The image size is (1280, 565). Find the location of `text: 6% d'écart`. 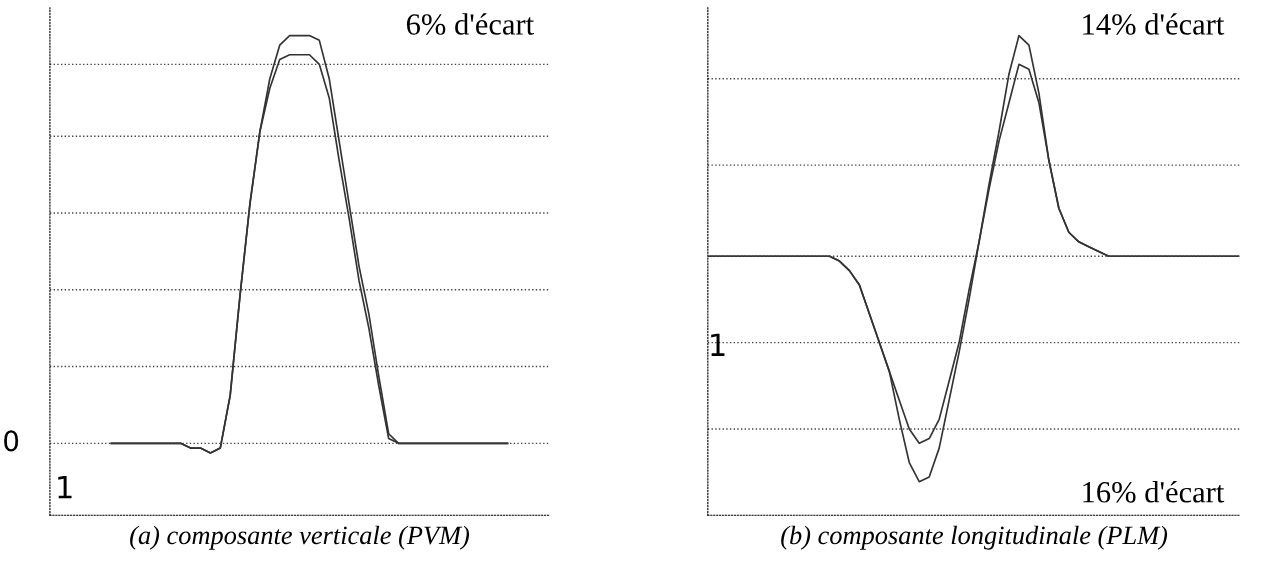

text: 6% d'écart is located at coordinates (470, 24).